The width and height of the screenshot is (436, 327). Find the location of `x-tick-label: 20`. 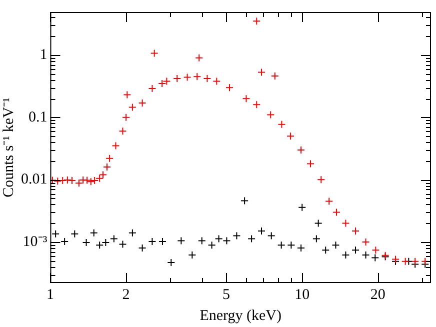

x-tick-label: 20 is located at coordinates (378, 294).